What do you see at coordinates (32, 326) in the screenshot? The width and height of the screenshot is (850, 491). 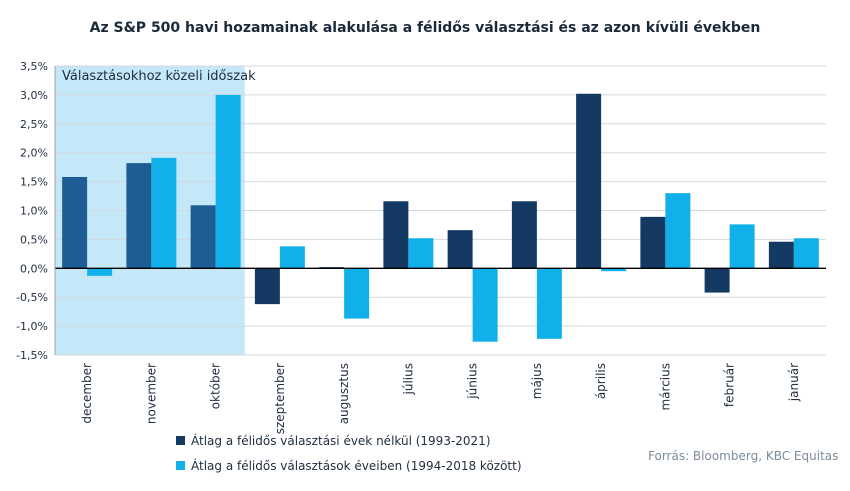 I see `y-tick-label: -1,0%` at bounding box center [32, 326].